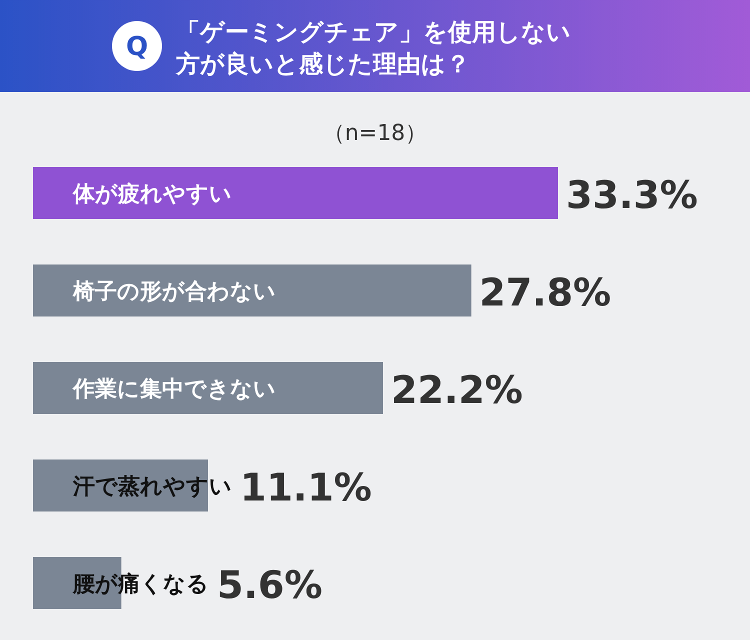 The image size is (750, 640). I want to click on data-label: 33.3%, so click(632, 195).